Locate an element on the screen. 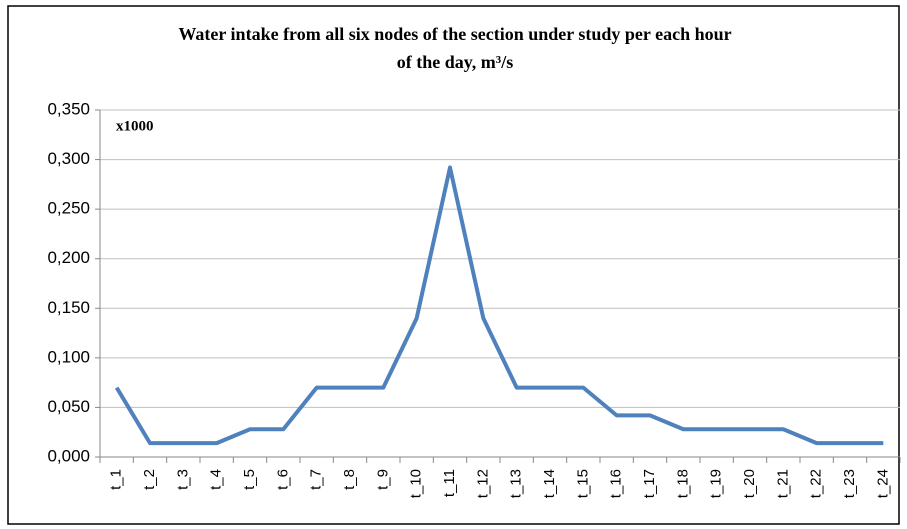 The width and height of the screenshot is (907, 529). x-tick-label: t_3 is located at coordinates (182, 479).